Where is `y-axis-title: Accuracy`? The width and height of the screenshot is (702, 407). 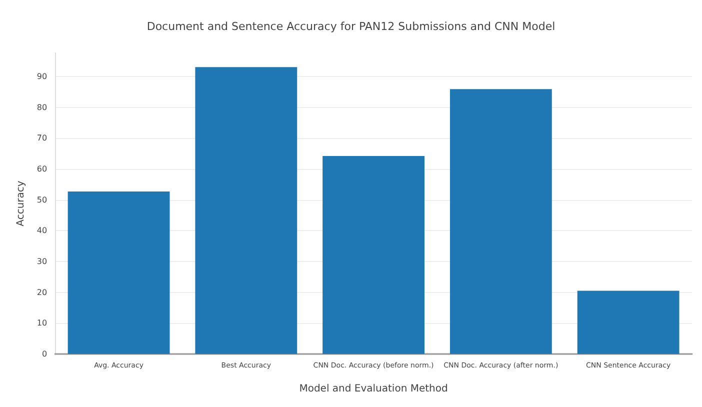
y-axis-title: Accuracy is located at coordinates (21, 203).